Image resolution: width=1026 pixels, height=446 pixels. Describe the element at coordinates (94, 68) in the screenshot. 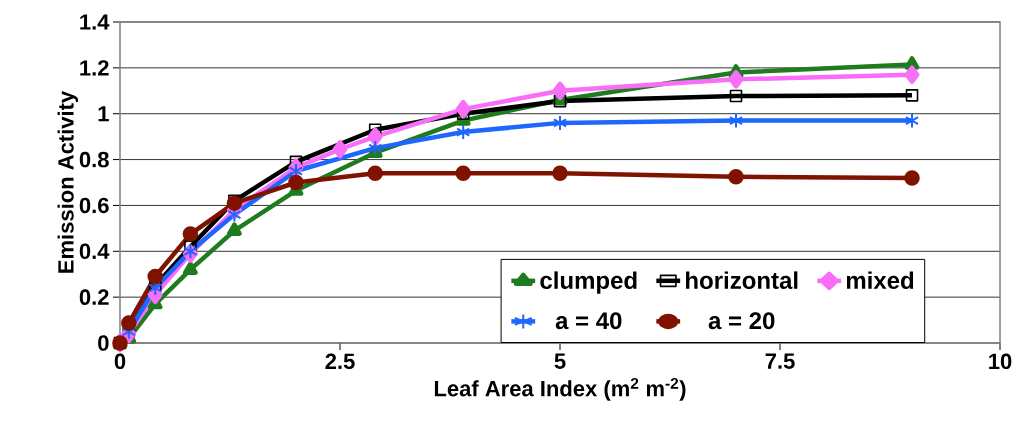

I see `y-tick-label: 1.2` at that location.